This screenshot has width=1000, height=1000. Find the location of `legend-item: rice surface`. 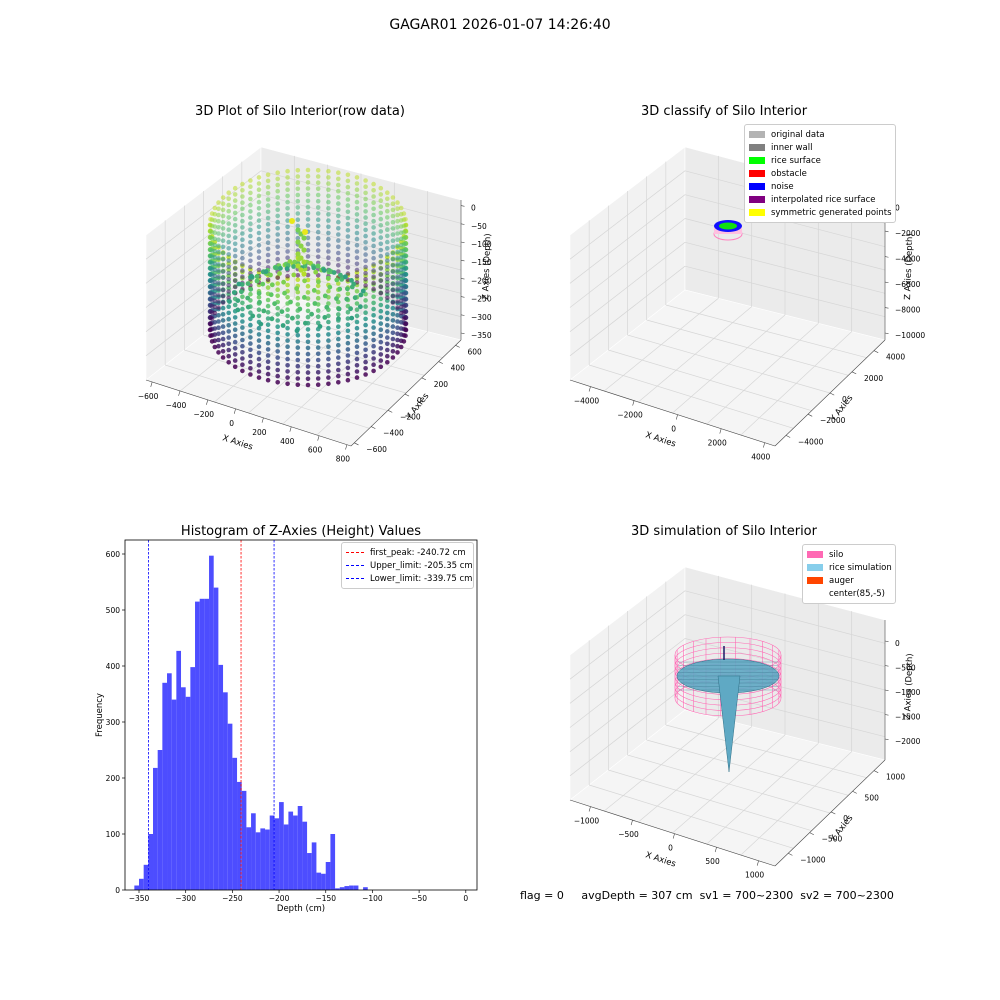

legend-item: rice surface is located at coordinates (820, 160).